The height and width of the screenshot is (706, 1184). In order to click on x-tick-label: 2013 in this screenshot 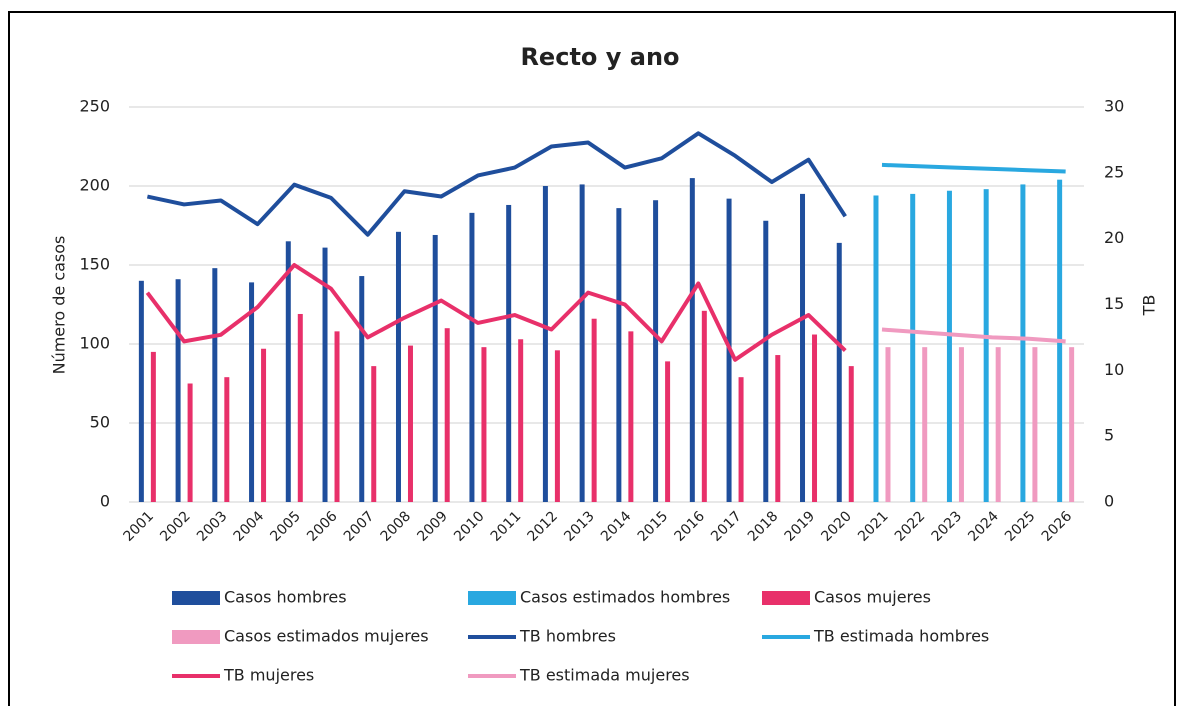, I will do `click(579, 526)`.